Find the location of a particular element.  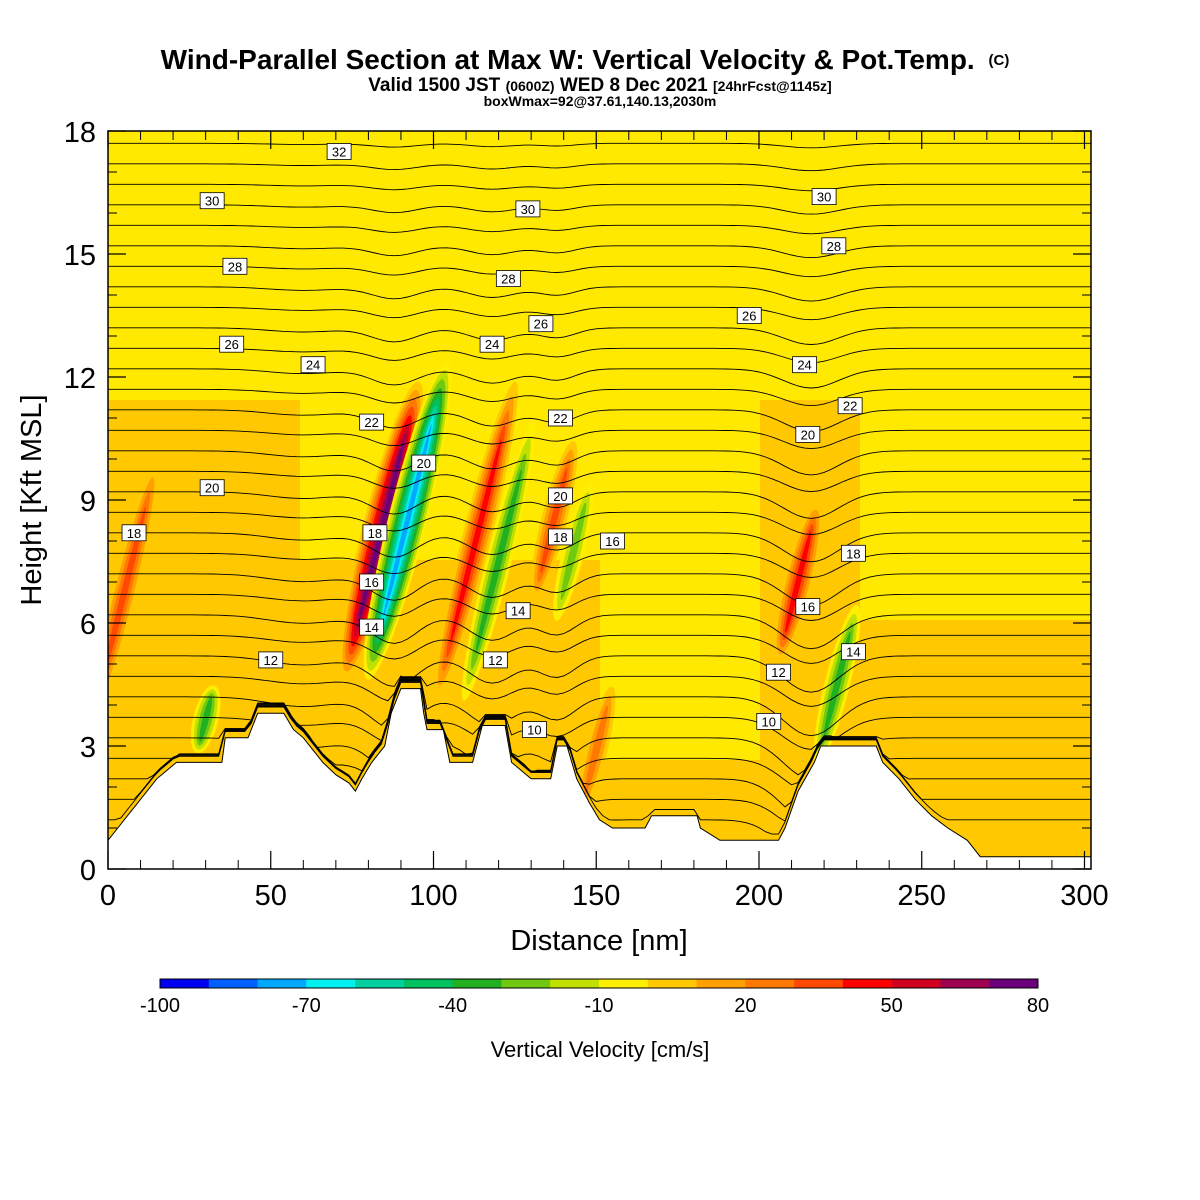

theta-label: 18 is located at coordinates (375, 533).